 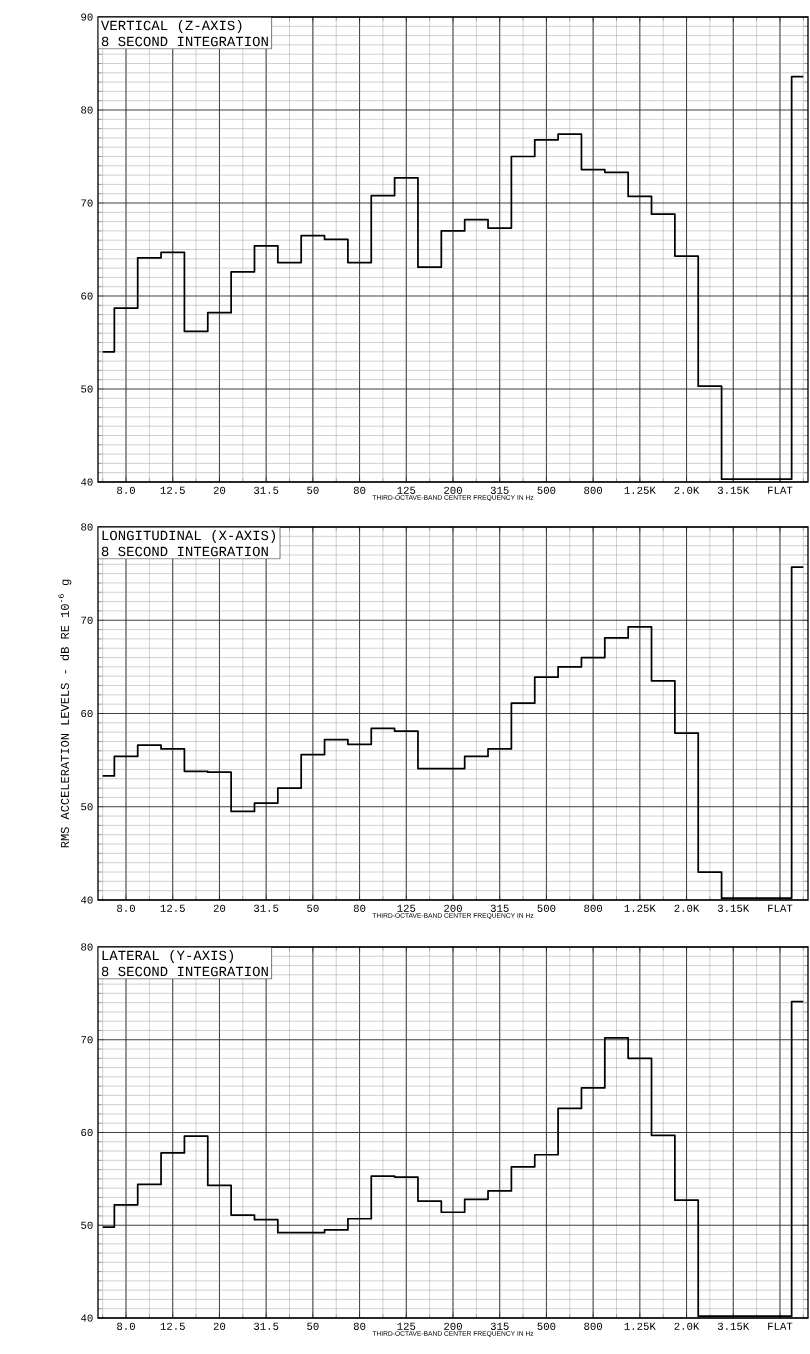 I want to click on y-axis-title: RMS ACCELERATION LEVELS - dB RE 10$^{-6}$ g, so click(x=65, y=713).